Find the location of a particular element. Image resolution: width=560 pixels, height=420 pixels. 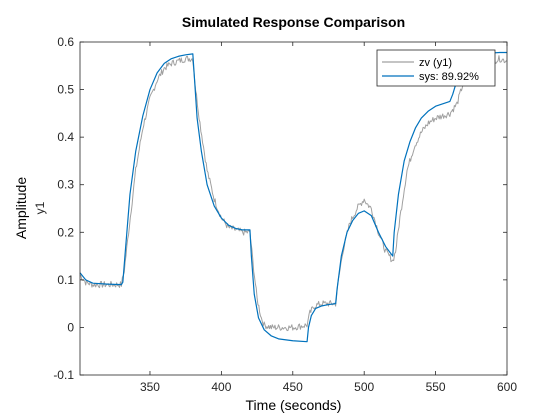

x-tick-label: 600 is located at coordinates (507, 387).